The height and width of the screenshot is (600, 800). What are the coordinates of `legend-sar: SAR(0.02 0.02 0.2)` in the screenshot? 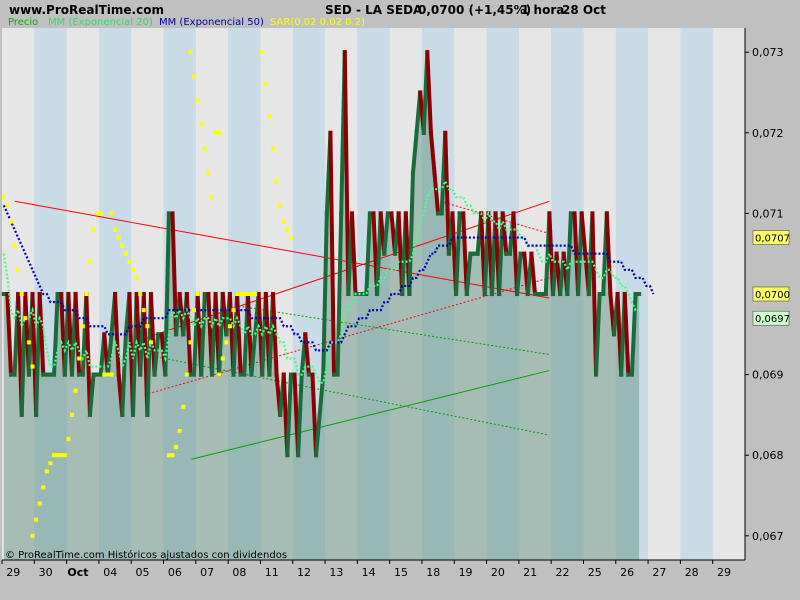 It's located at (317, 22).